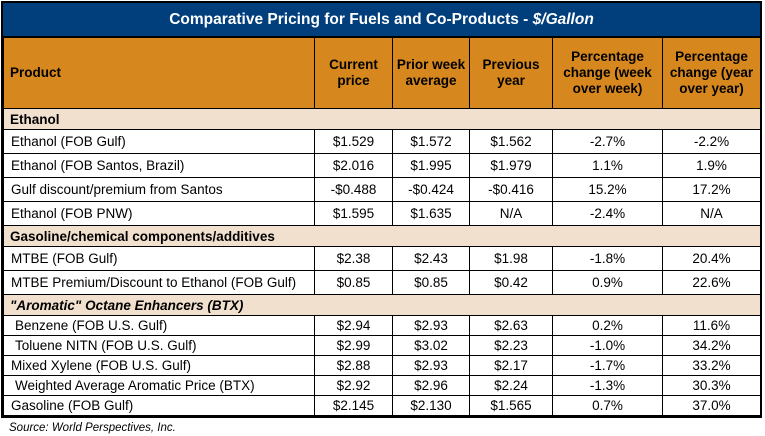 The image size is (765, 436). What do you see at coordinates (353, 213) in the screenshot?
I see `value-cell: $1.595` at bounding box center [353, 213].